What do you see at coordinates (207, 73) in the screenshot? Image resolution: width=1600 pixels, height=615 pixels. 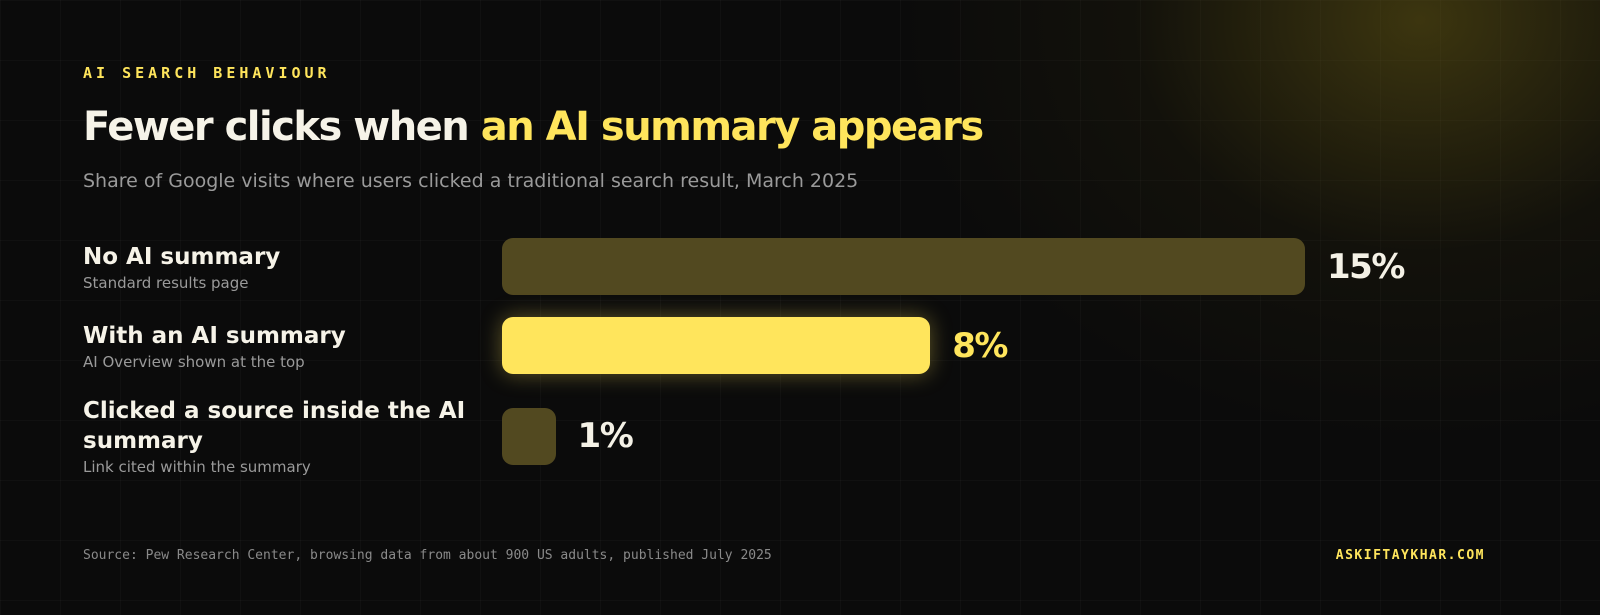 I see `kicker: AI SEARCH BEHAVIOUR` at bounding box center [207, 73].